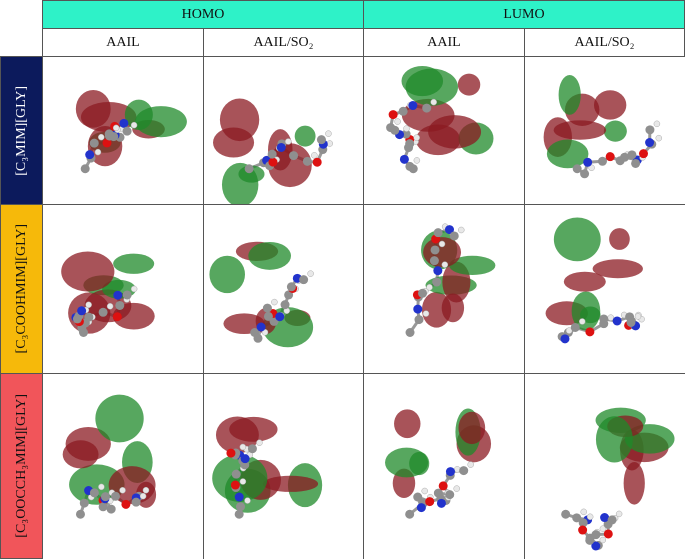 The image size is (685, 559). What do you see at coordinates (604, 42) in the screenshot?
I see `column-header: AAIL/SO₂` at bounding box center [604, 42].